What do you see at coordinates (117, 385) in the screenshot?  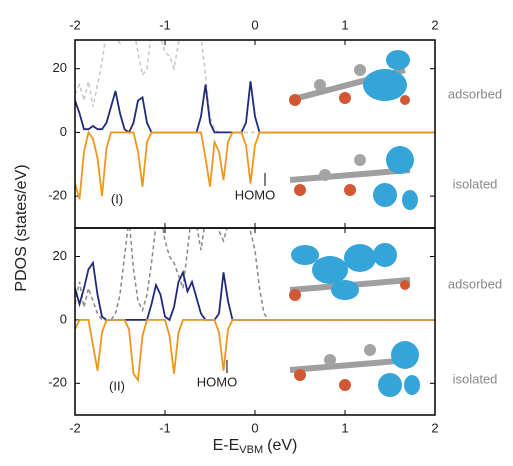 I see `panel-label: (II)` at bounding box center [117, 385].